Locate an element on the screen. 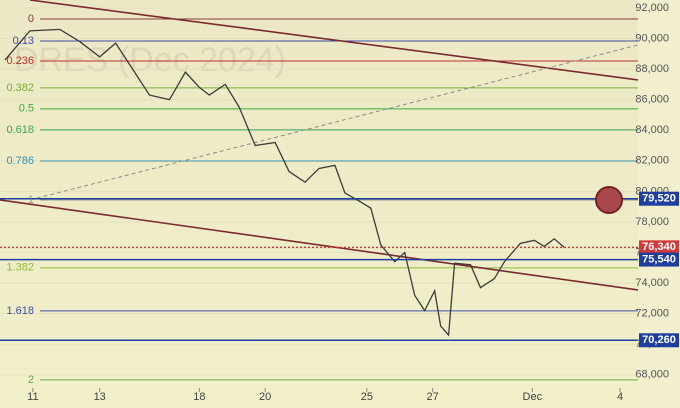  price-tag-label: 76,340 is located at coordinates (659, 247).